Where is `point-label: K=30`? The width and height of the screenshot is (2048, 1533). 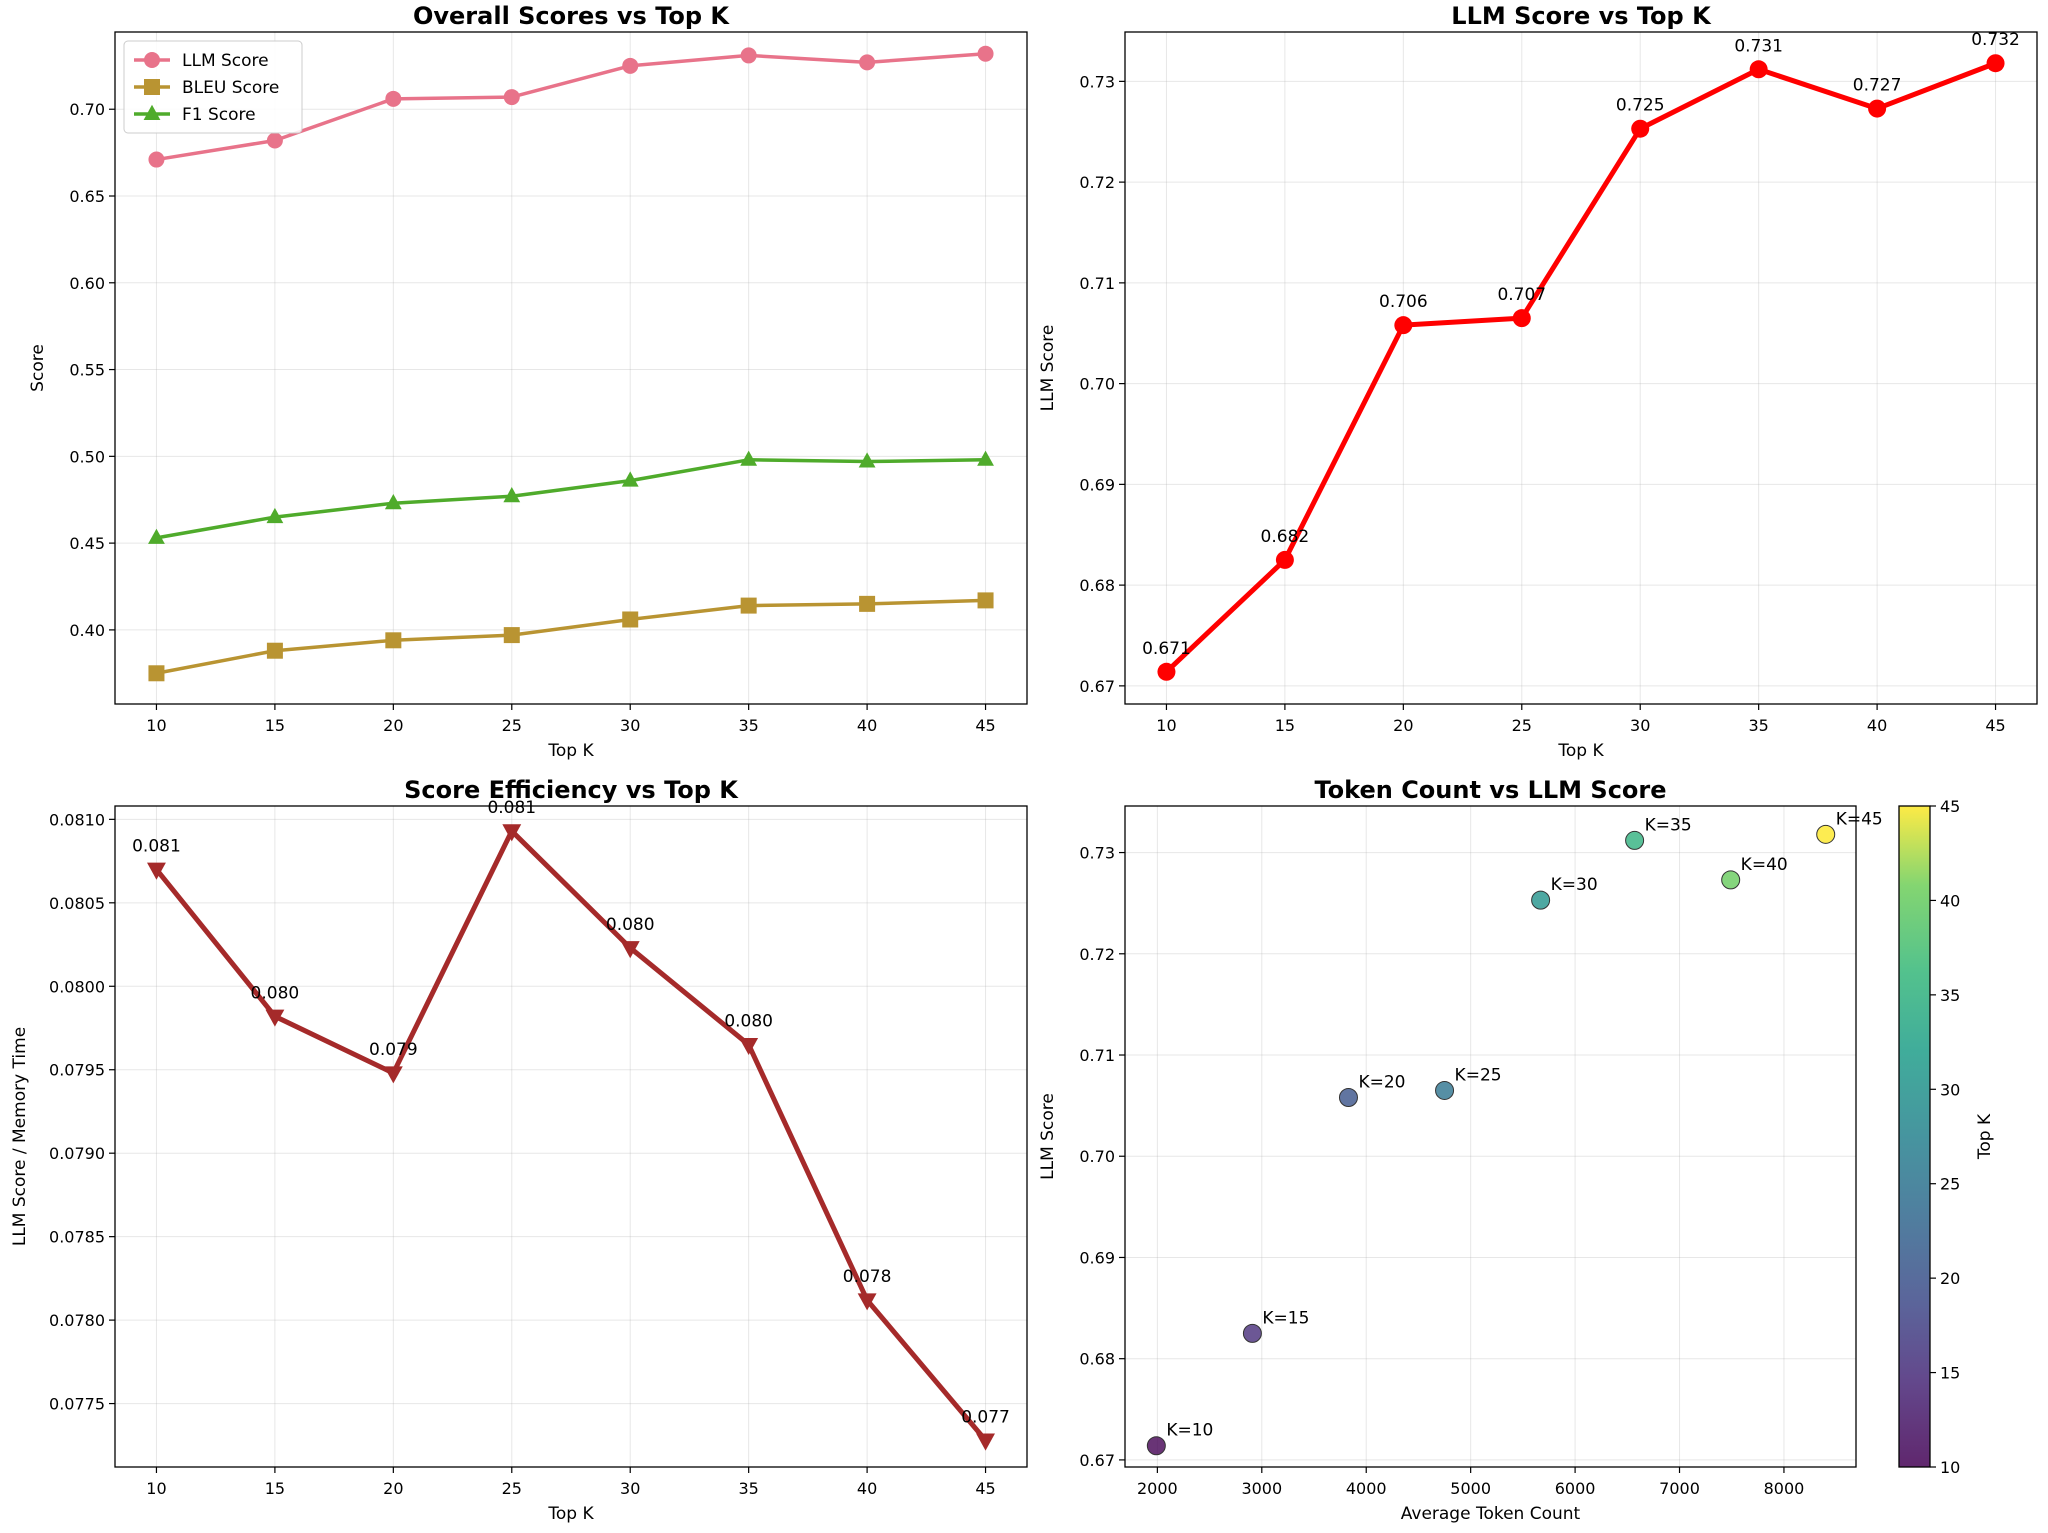
point-label: K=30 is located at coordinates (1574, 885).